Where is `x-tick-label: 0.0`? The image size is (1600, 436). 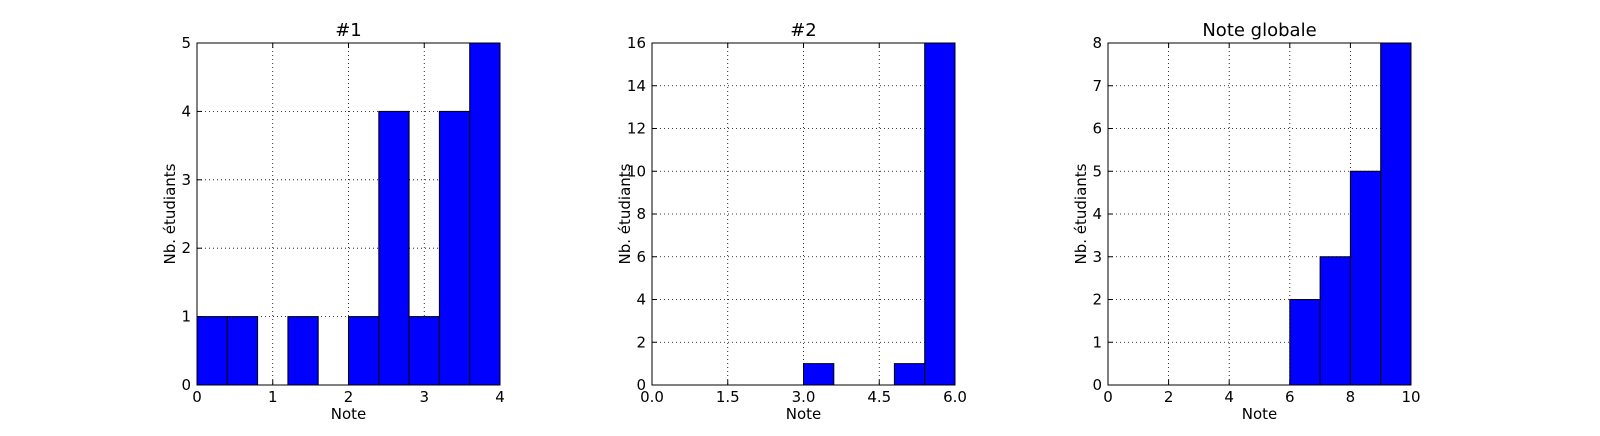
x-tick-label: 0.0 is located at coordinates (652, 397).